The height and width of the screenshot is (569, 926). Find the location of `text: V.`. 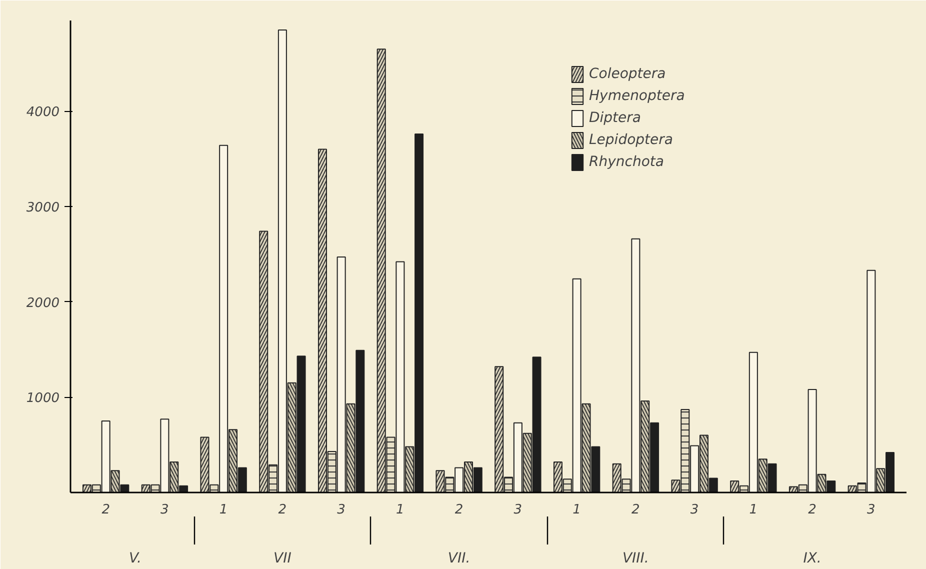

text: V. is located at coordinates (135, 558).